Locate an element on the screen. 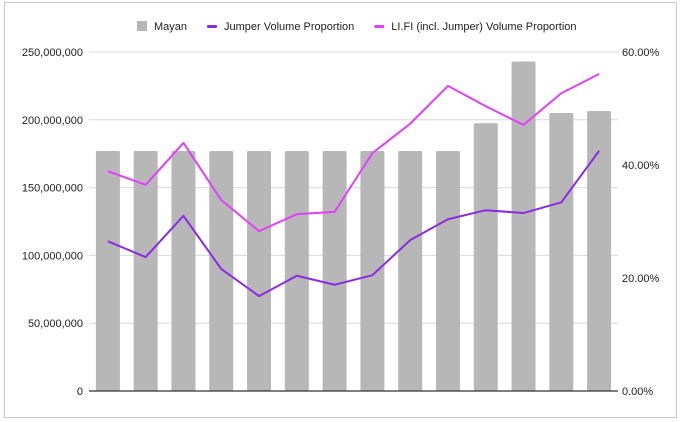 This screenshot has width=680, height=422. left-tick-label: 50,000,000 is located at coordinates (55, 324).